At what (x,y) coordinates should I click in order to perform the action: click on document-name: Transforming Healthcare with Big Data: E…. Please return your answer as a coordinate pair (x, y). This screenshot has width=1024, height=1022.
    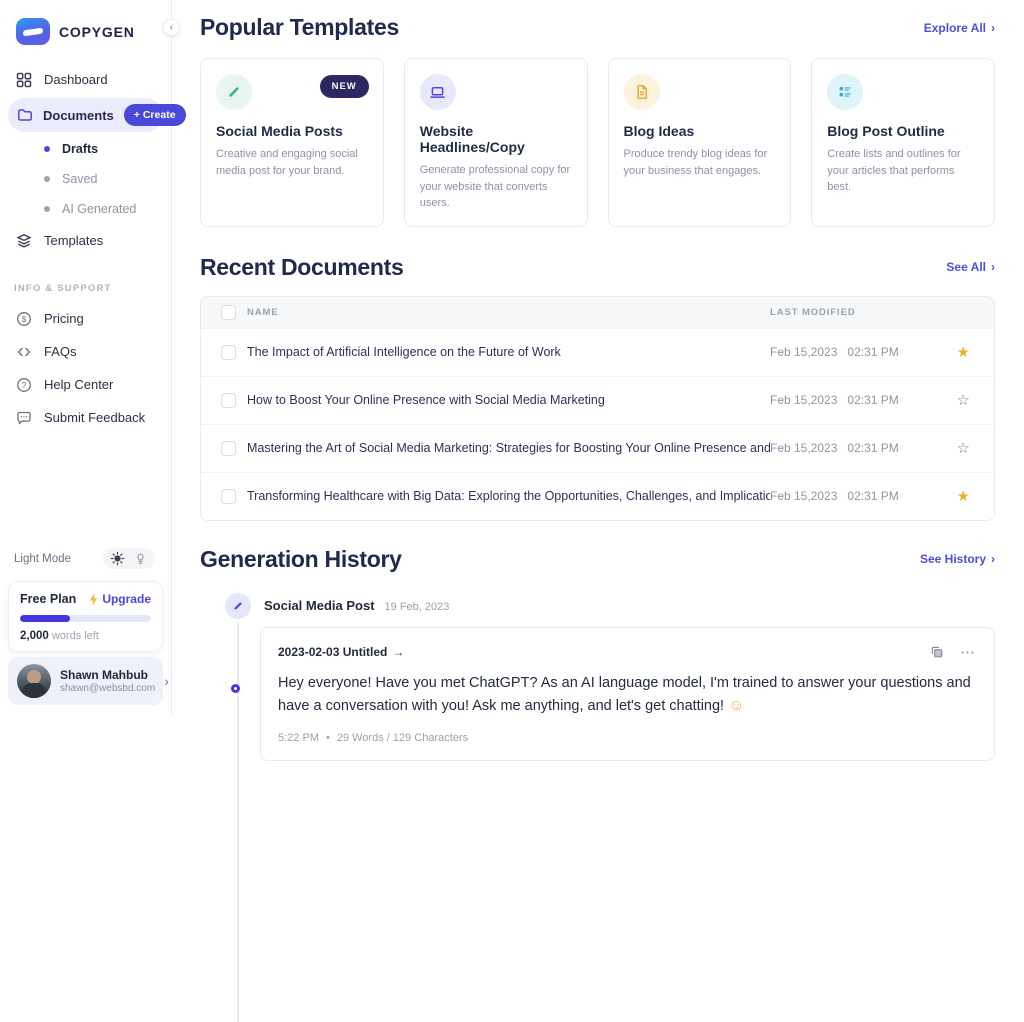
    Looking at the image, I should click on (508, 496).